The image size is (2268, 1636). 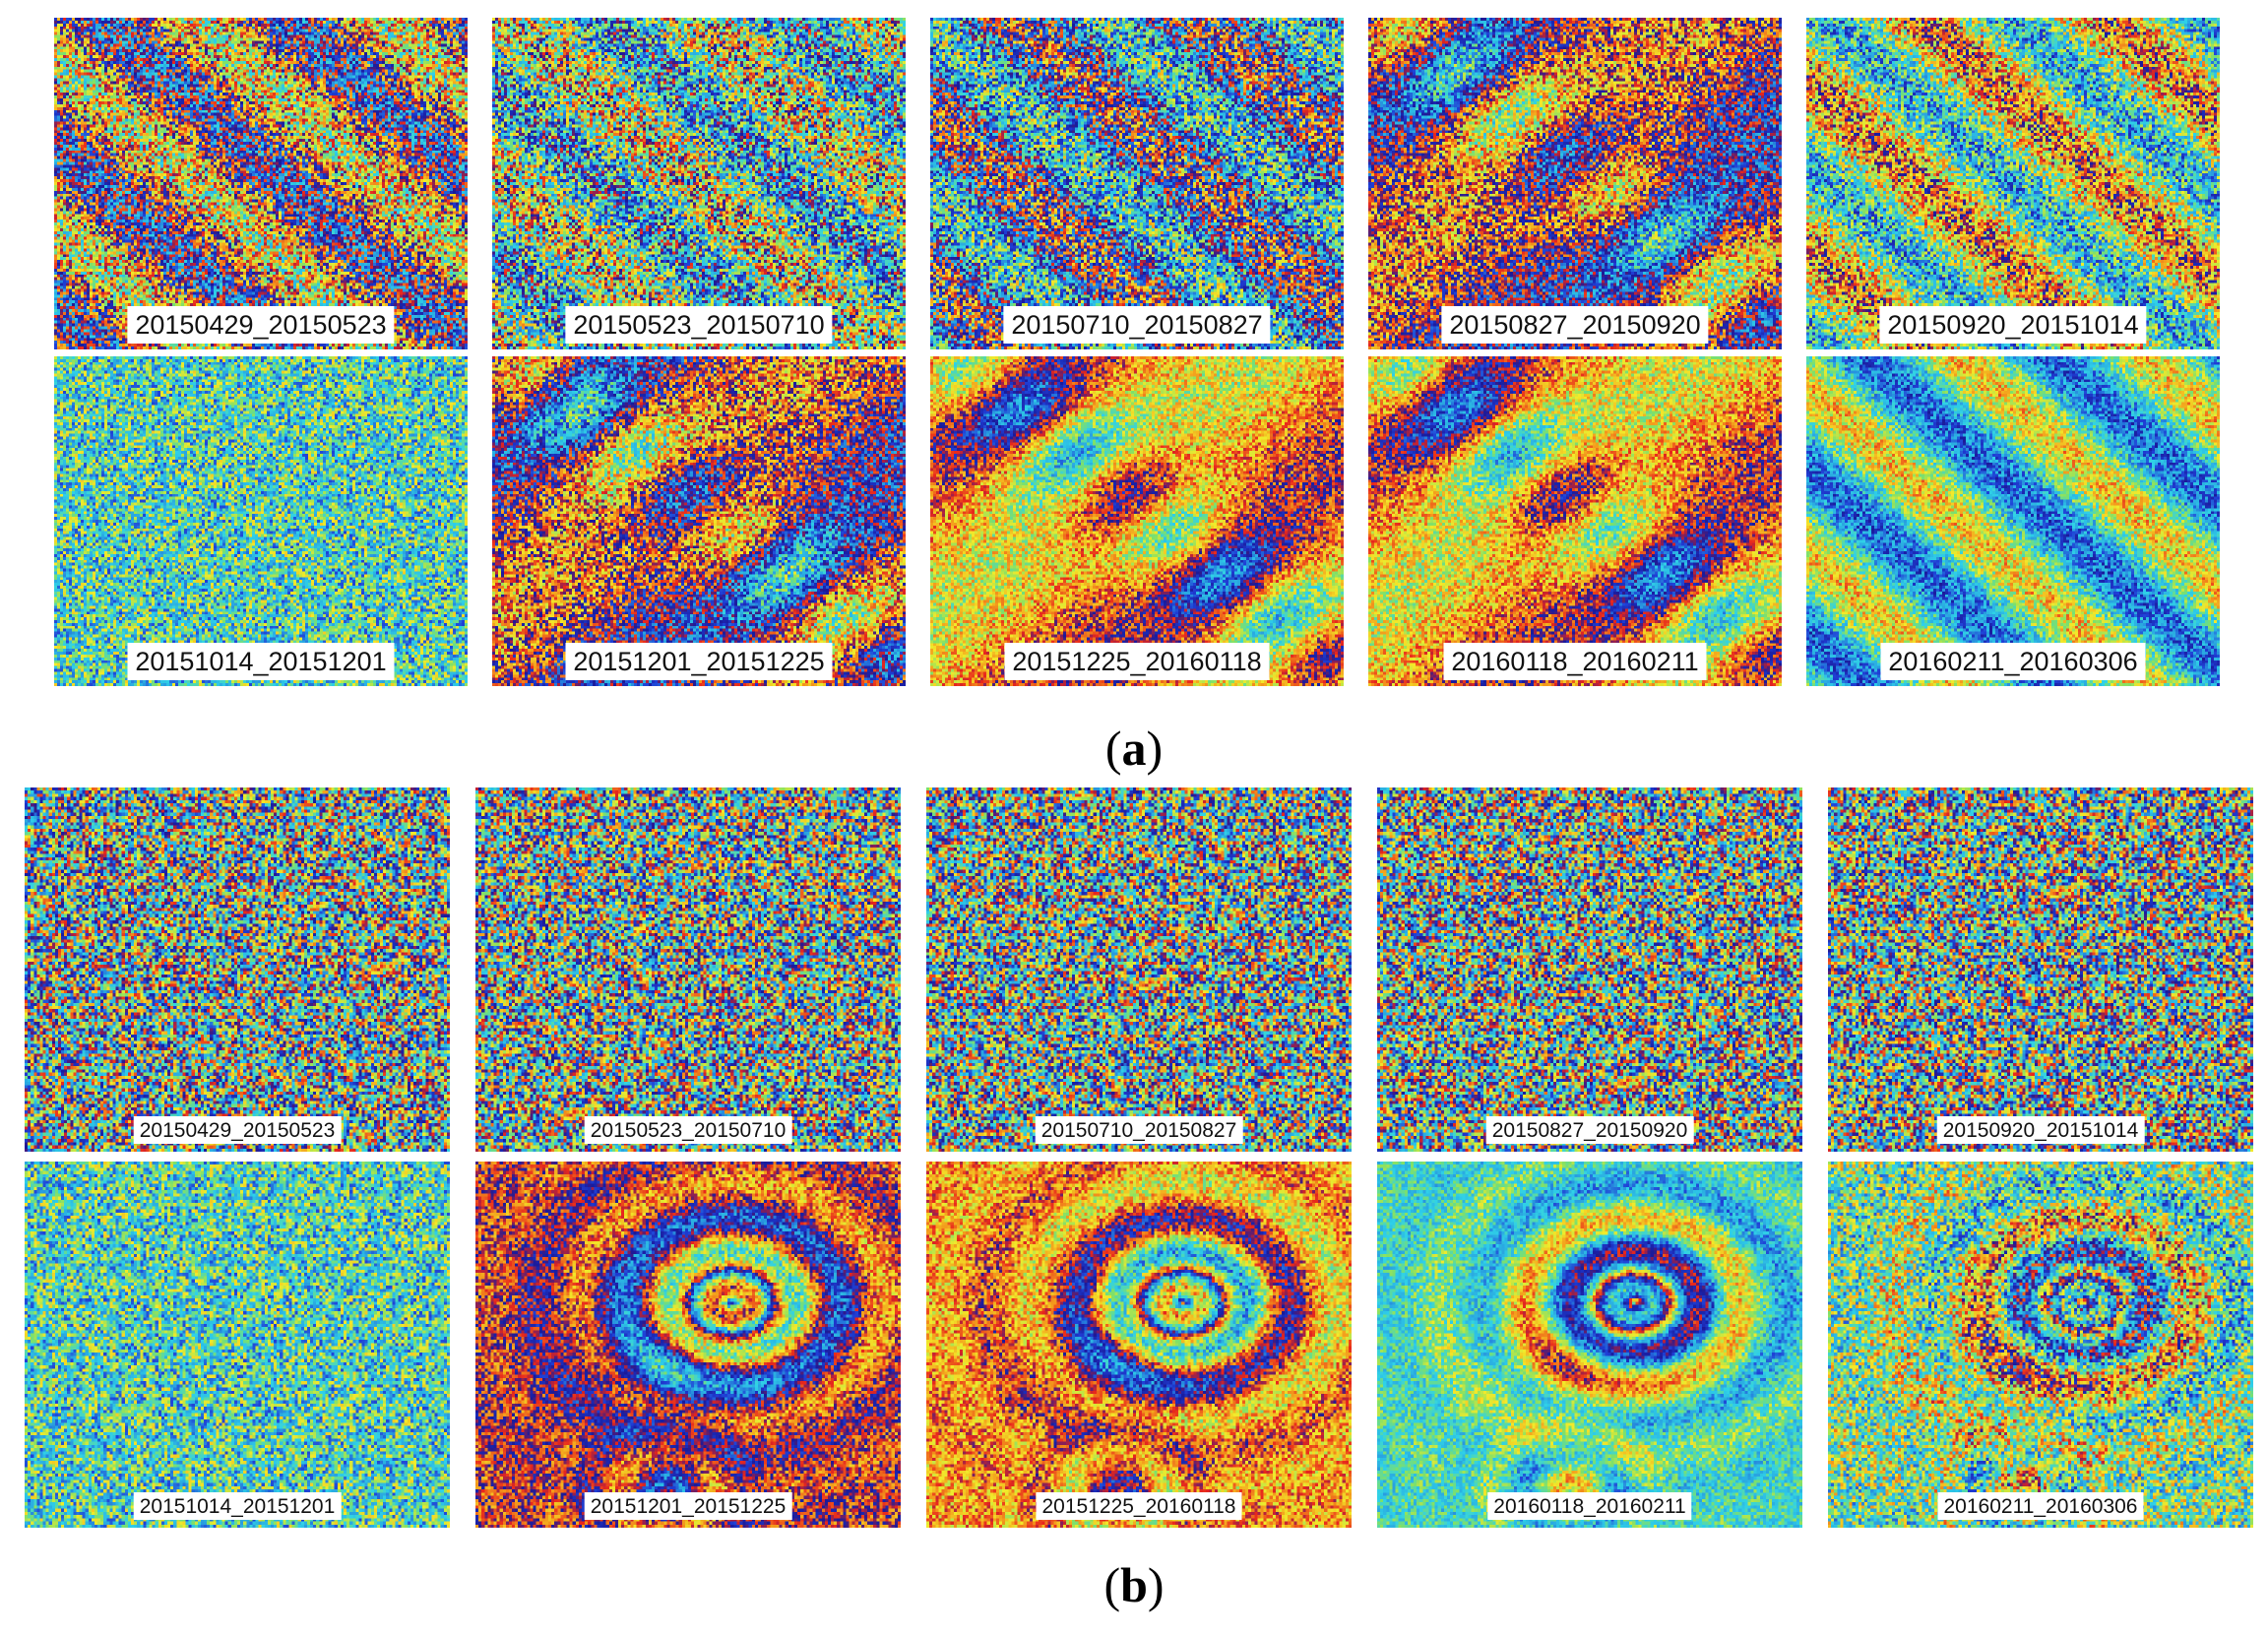 What do you see at coordinates (1134, 1585) in the screenshot?
I see `panel-b-caption: (b)` at bounding box center [1134, 1585].